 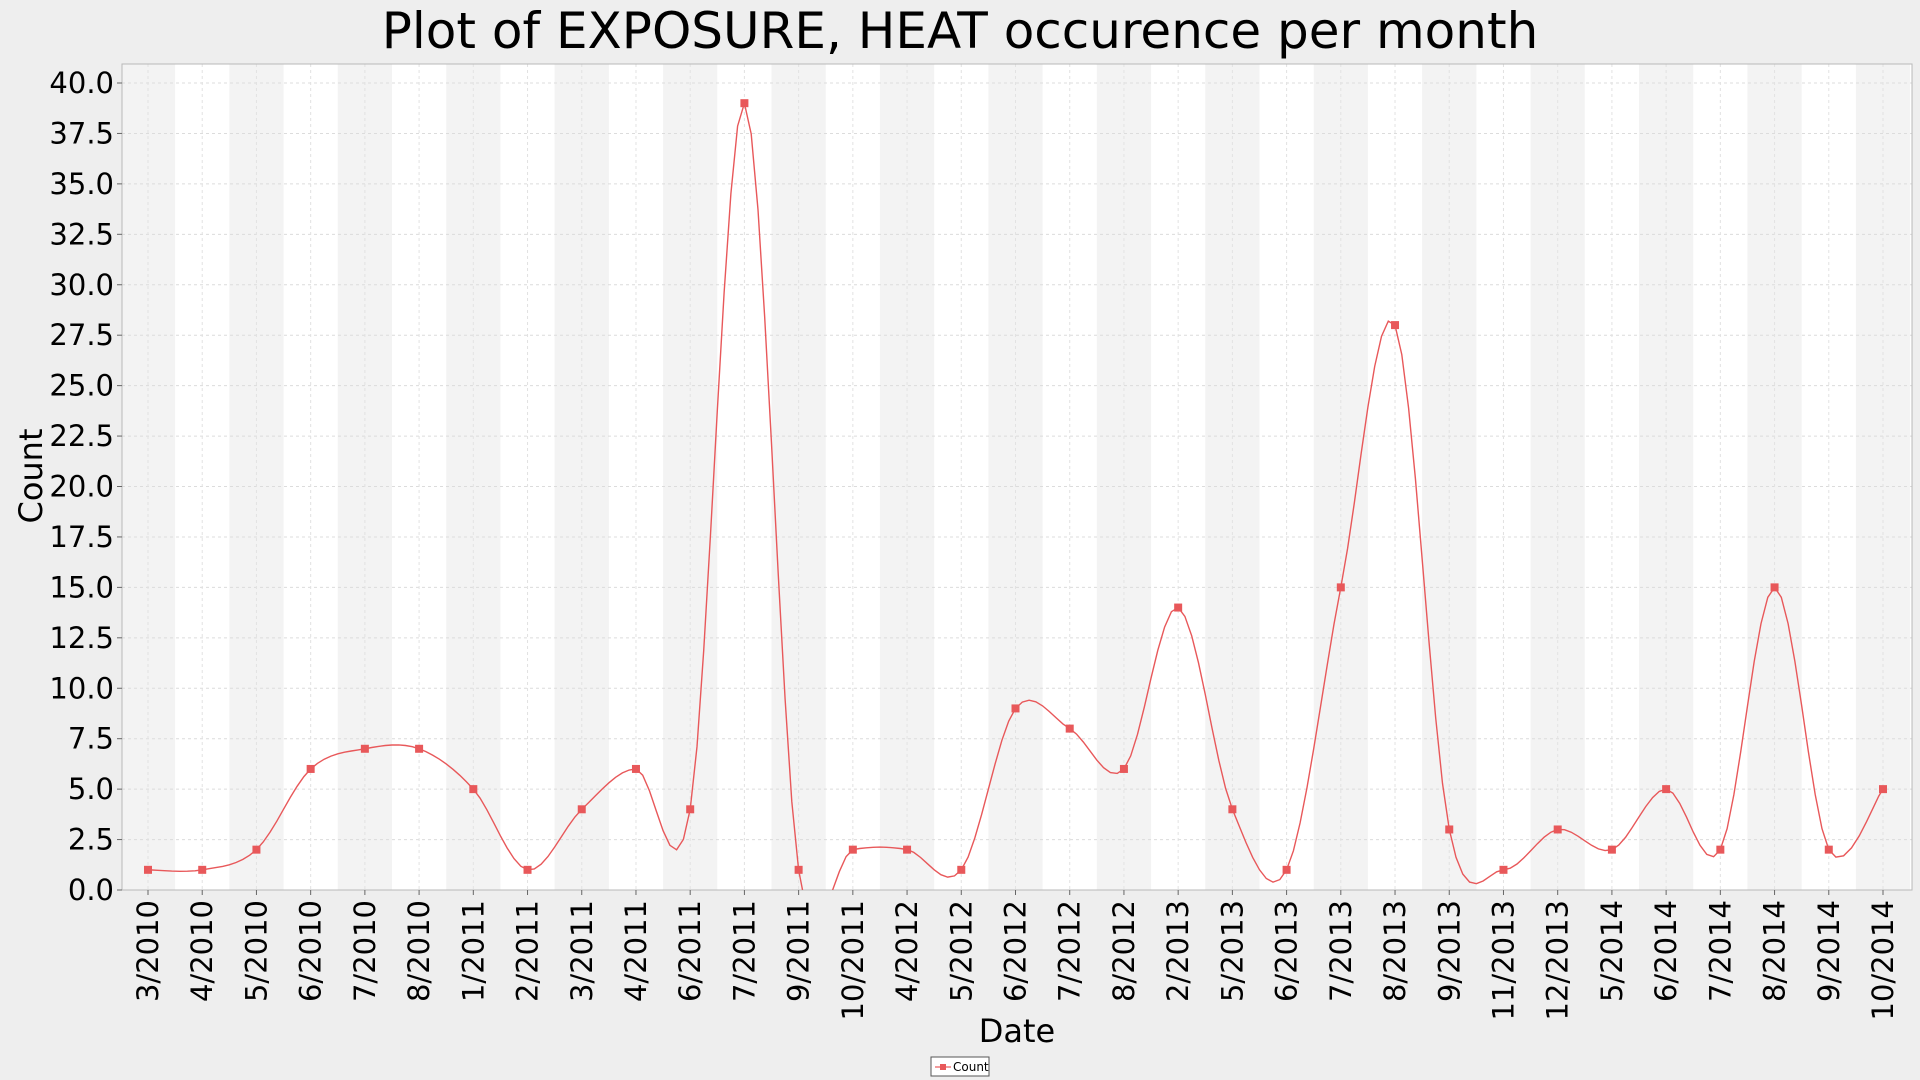 What do you see at coordinates (1774, 587) in the screenshot?
I see `data-point-8/2014` at bounding box center [1774, 587].